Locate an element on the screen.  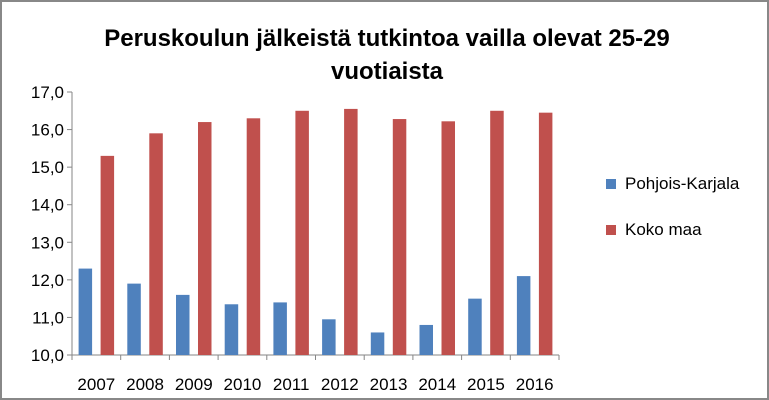
y-tick-label: 14,0 is located at coordinates (47, 205).